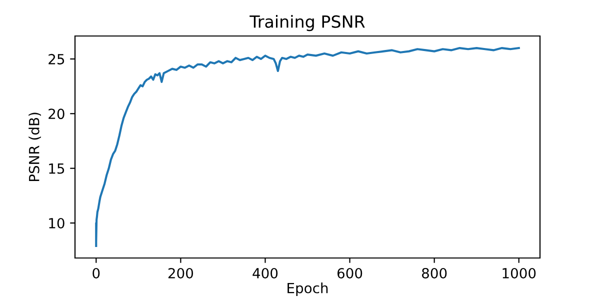 This screenshot has width=600, height=300. Describe the element at coordinates (349, 273) in the screenshot. I see `x-tick-label: 600` at that location.